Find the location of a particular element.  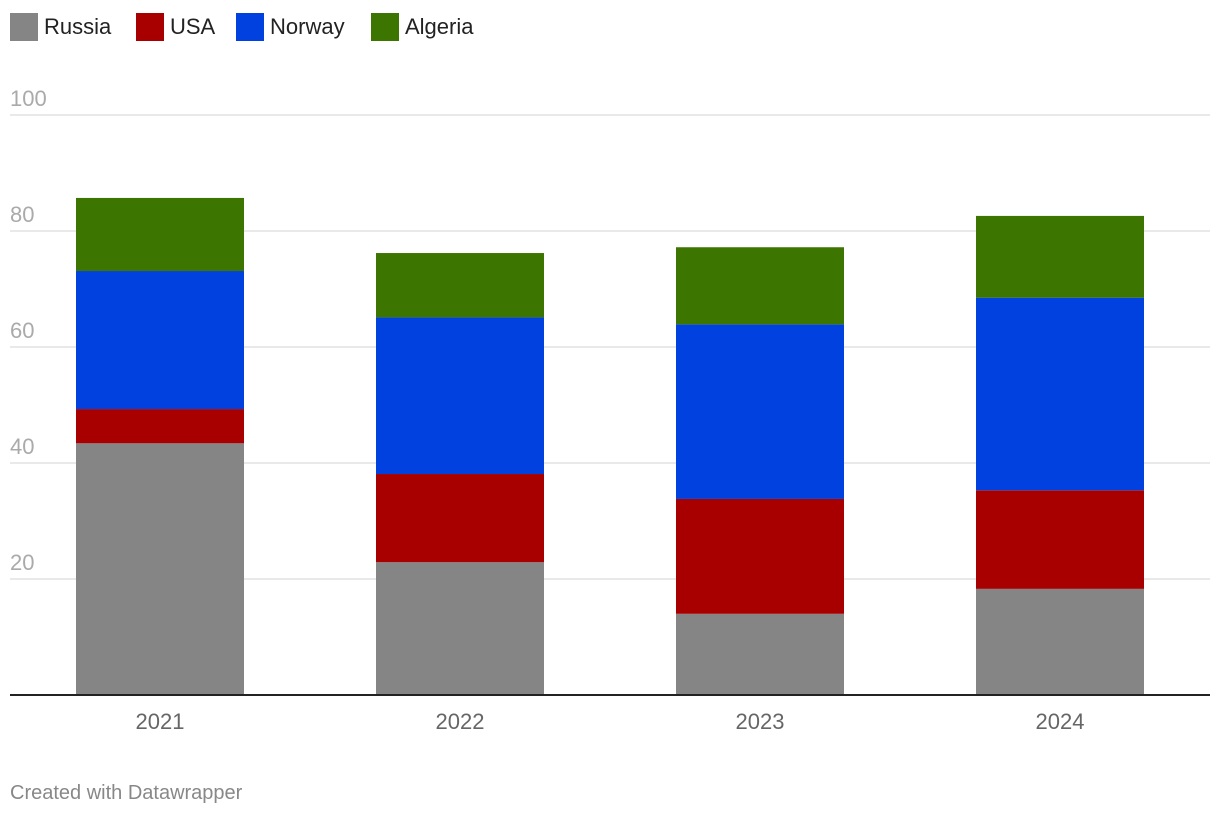

legend-item-norway: Norway is located at coordinates (290, 27).